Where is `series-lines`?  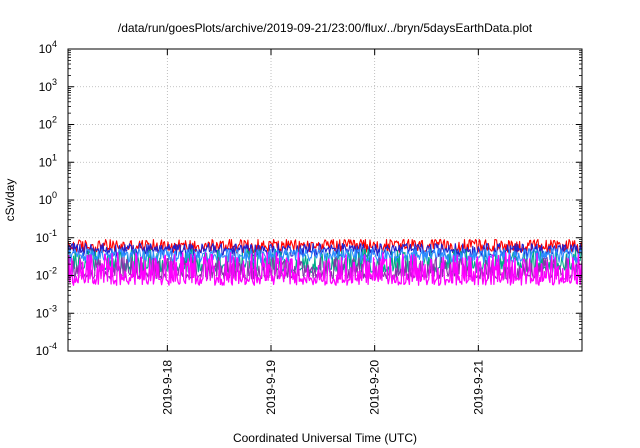 series-lines is located at coordinates (325, 262).